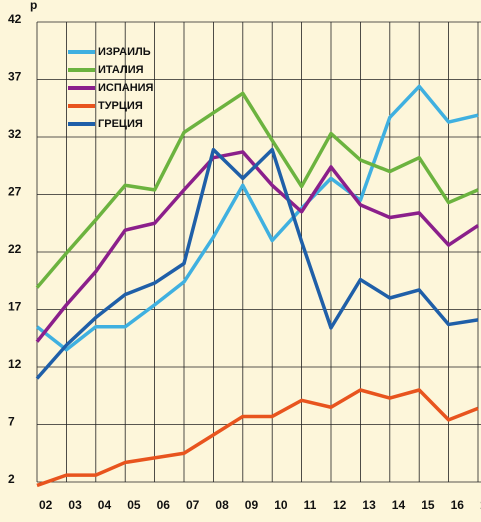 The width and height of the screenshot is (481, 522). I want to click on y-tick-label: 7, so click(11, 422).